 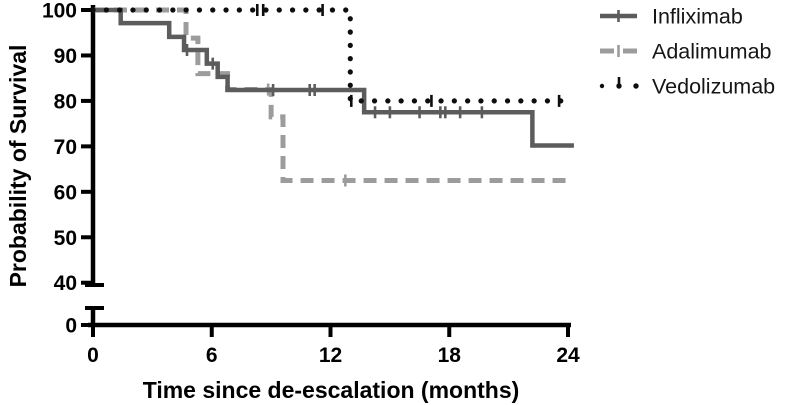 What do you see at coordinates (65, 192) in the screenshot?
I see `y-tick-label: 60` at bounding box center [65, 192].